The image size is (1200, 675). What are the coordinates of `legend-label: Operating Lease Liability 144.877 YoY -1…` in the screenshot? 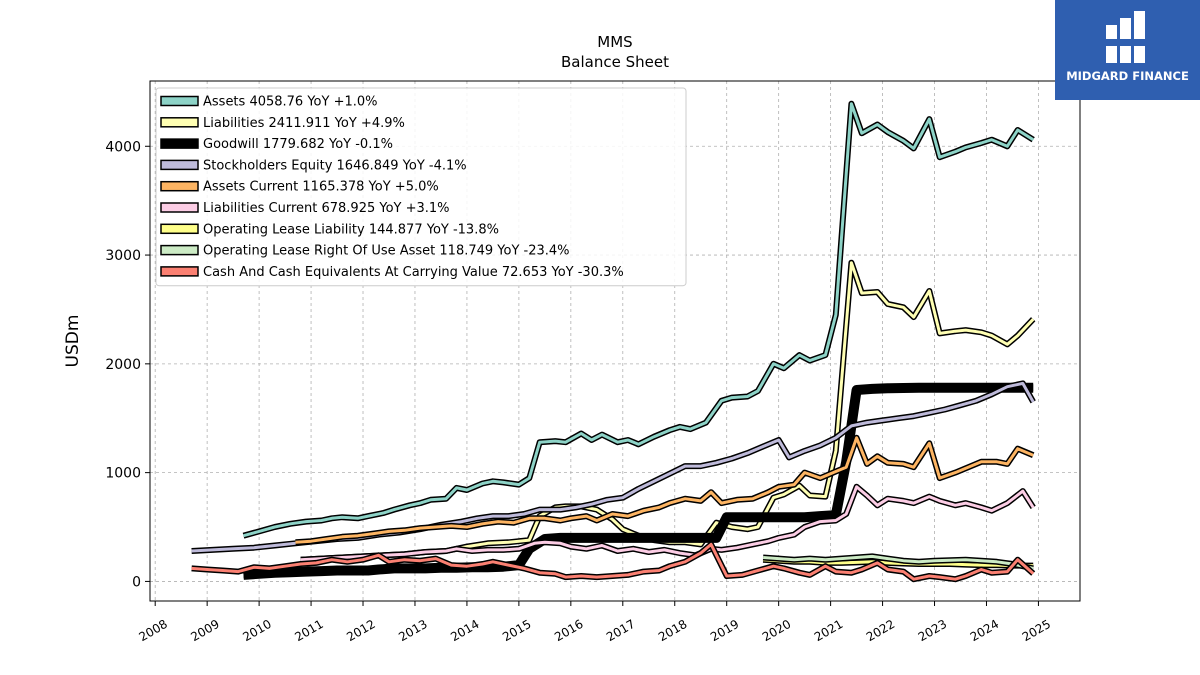 It's located at (351, 229).